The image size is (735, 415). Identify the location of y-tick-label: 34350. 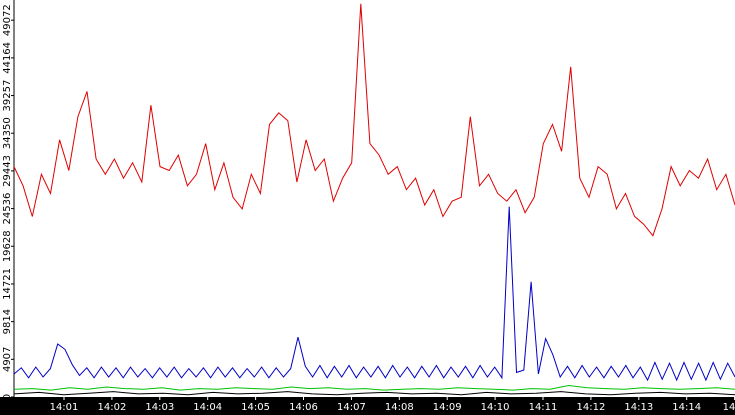
(7, 133).